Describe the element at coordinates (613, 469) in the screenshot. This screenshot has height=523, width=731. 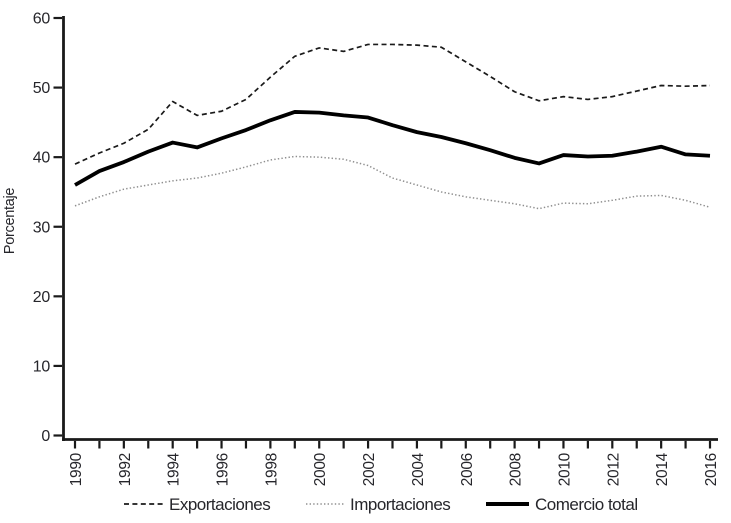
I see `x-tick-label: 2012` at that location.